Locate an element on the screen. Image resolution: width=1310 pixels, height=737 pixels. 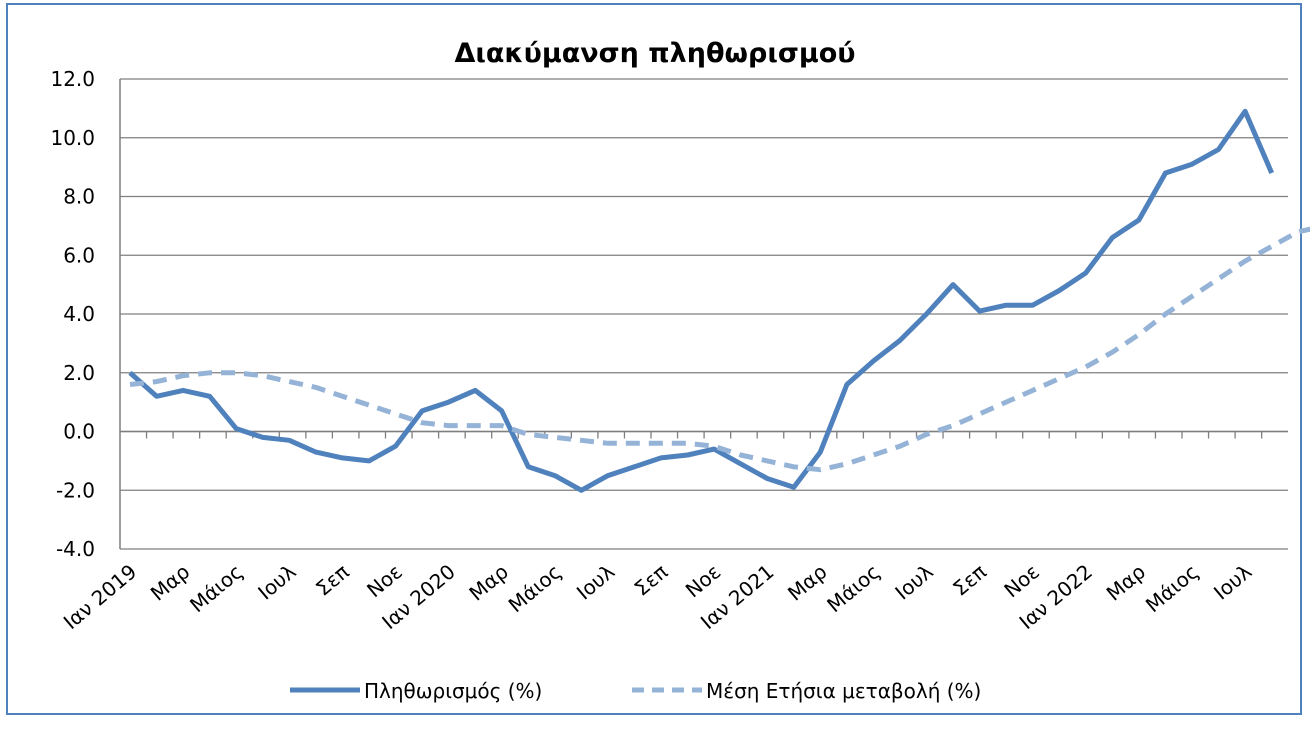
y-axis: 12.0 10.0 8.0 6.0 4.0 2.0 0.0 -2.0 -4.0 is located at coordinates (85, 314).